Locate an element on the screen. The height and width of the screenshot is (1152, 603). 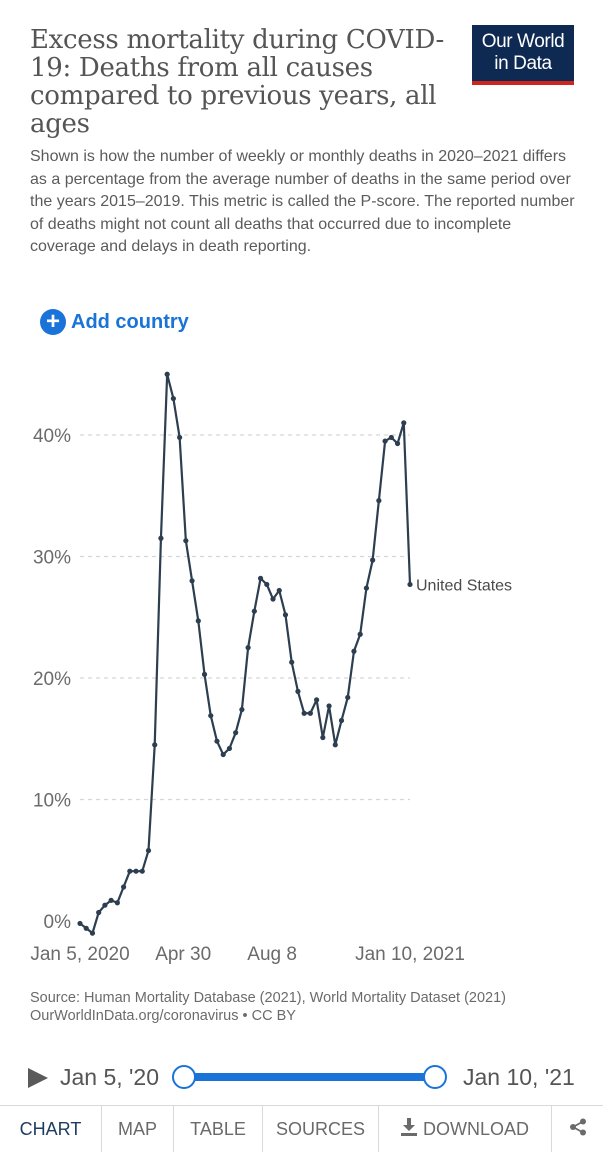
x-tick-label: Aug 8 is located at coordinates (272, 954).